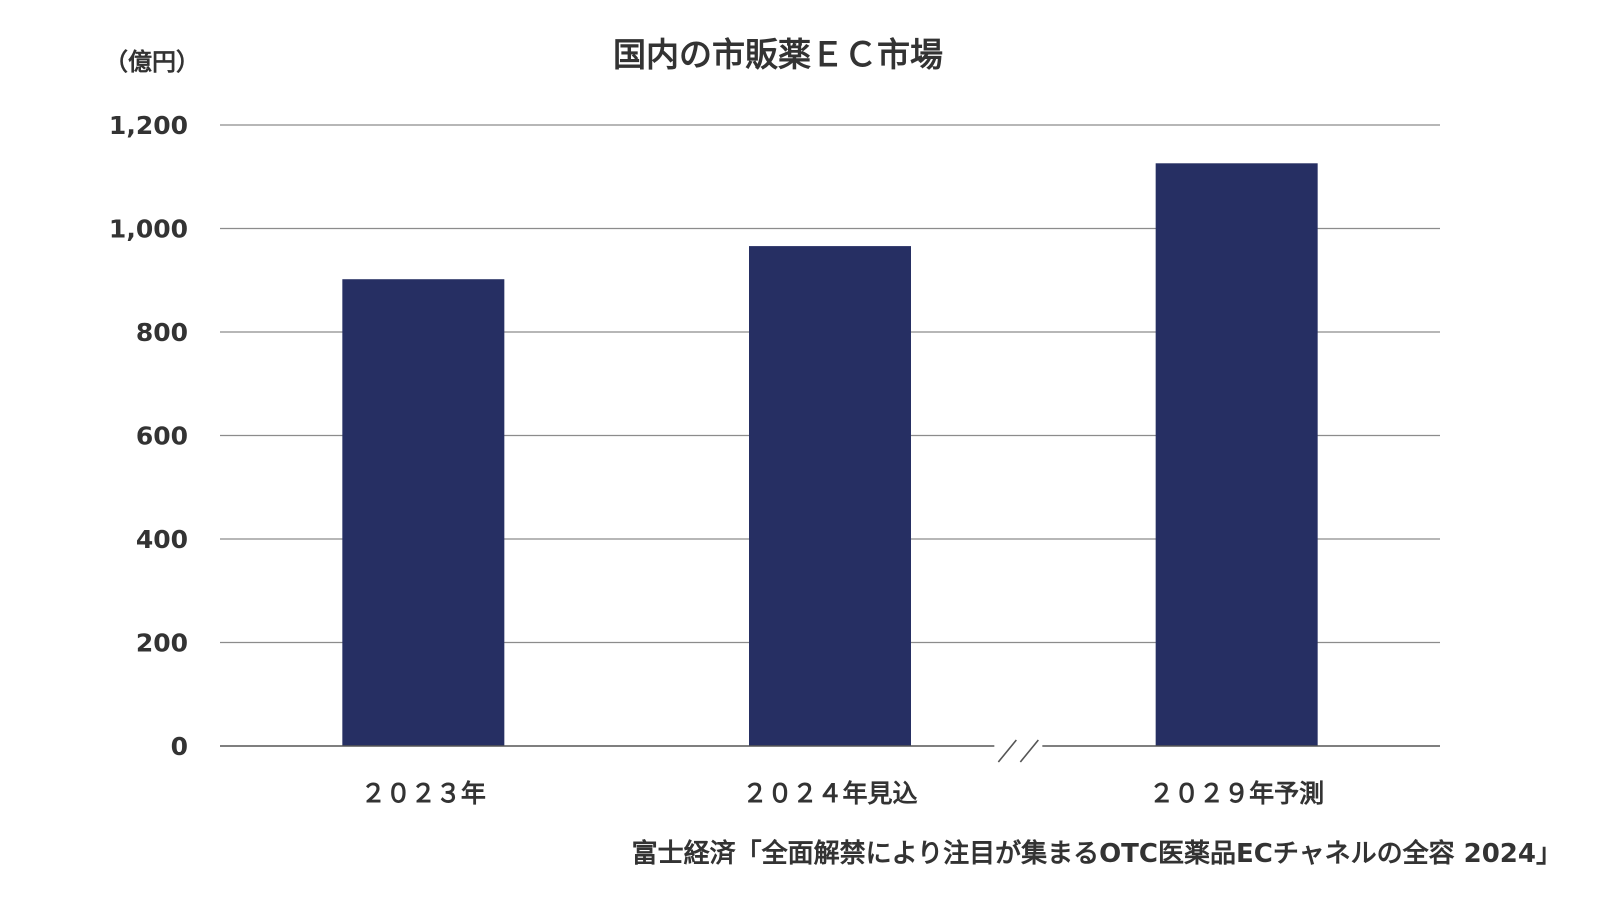 This screenshot has width=1600, height=900. I want to click on chart-title: 国内の市販薬ＥＣ市場, so click(778, 54).